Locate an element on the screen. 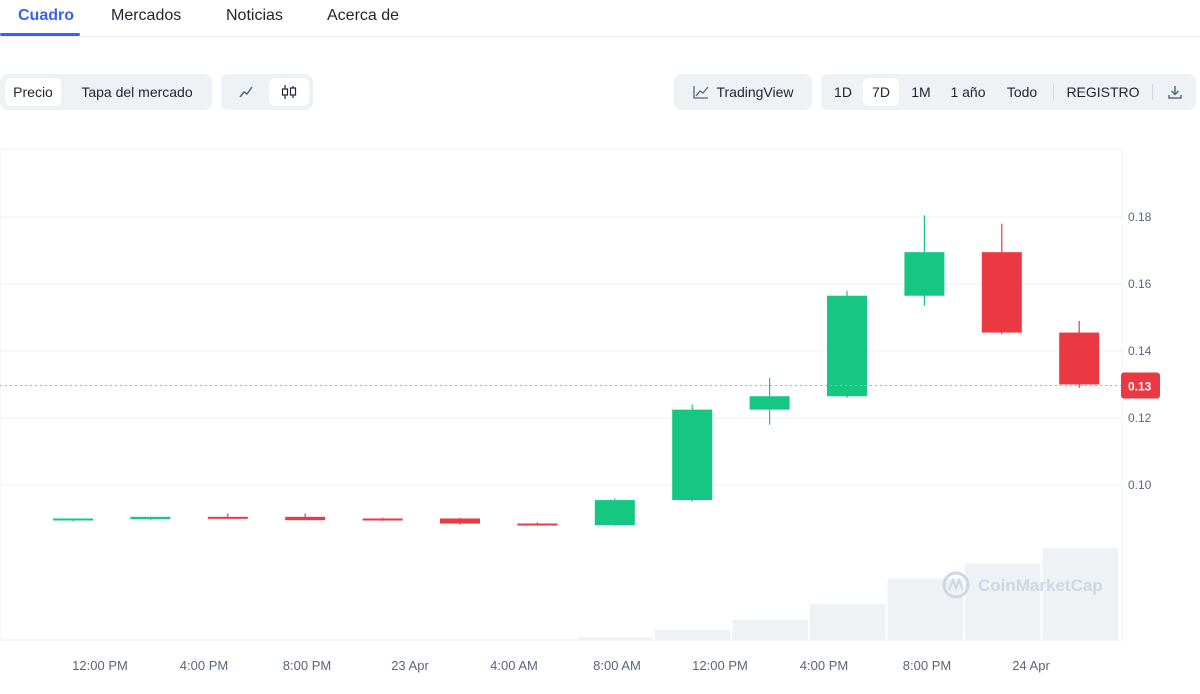 This screenshot has height=694, width=1200. download-icon is located at coordinates (1175, 92).